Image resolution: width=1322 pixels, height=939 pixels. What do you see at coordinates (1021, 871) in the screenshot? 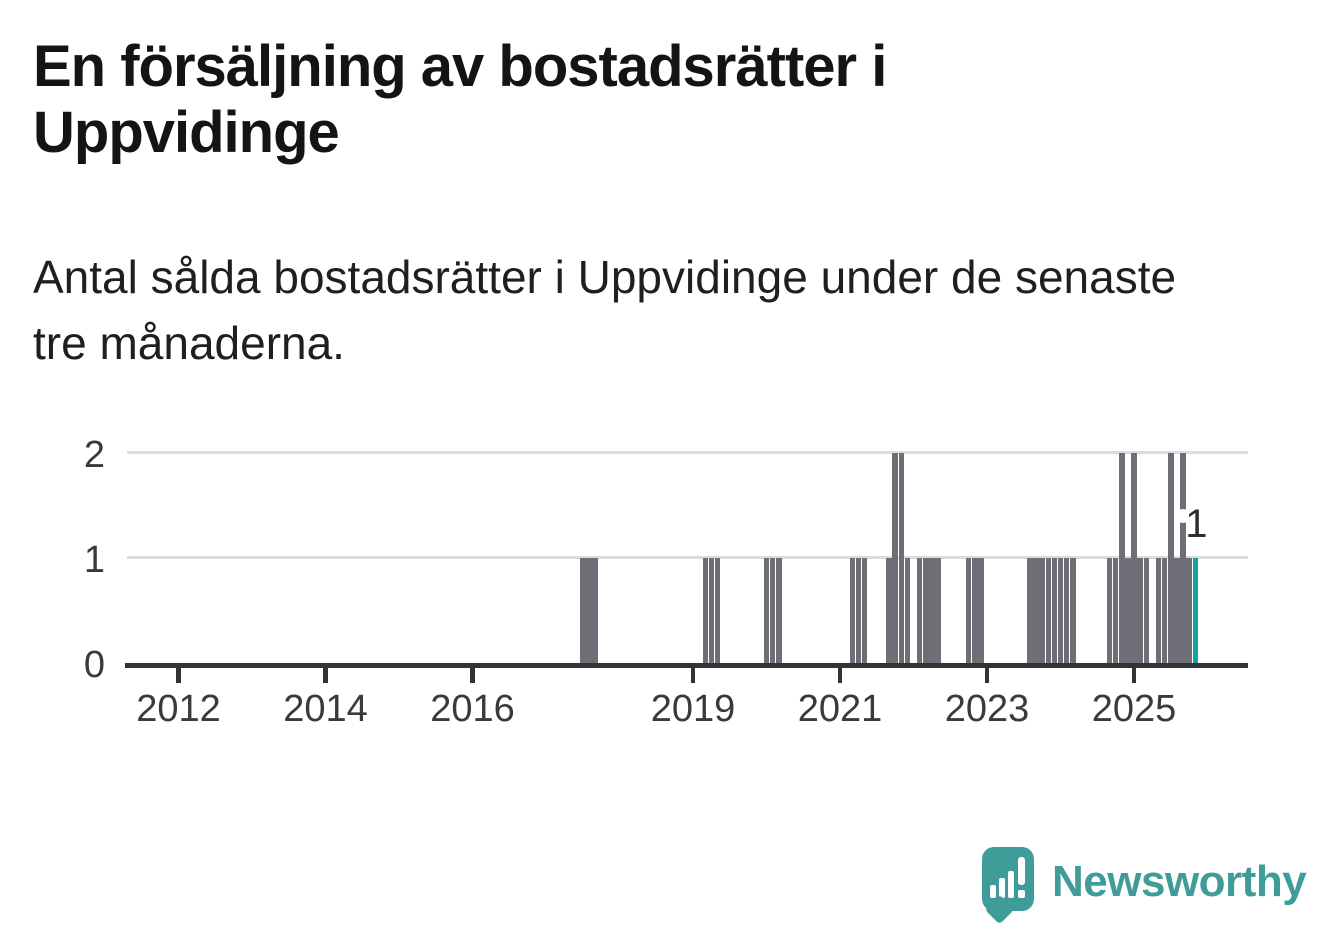
I see `logo-exclamation-stem` at bounding box center [1021, 871].